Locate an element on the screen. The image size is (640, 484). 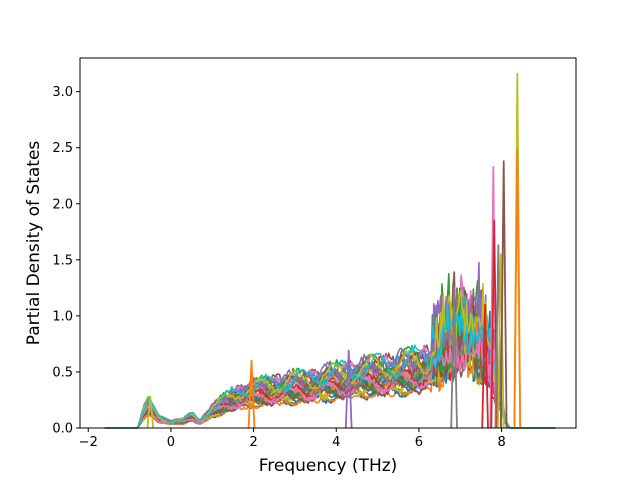
y-tick-label: 1.5 is located at coordinates (62, 260).